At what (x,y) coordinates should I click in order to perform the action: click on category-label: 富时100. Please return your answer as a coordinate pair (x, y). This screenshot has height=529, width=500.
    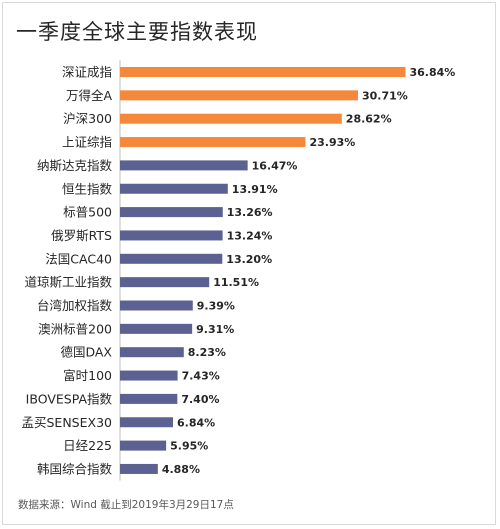
    Looking at the image, I should click on (87, 375).